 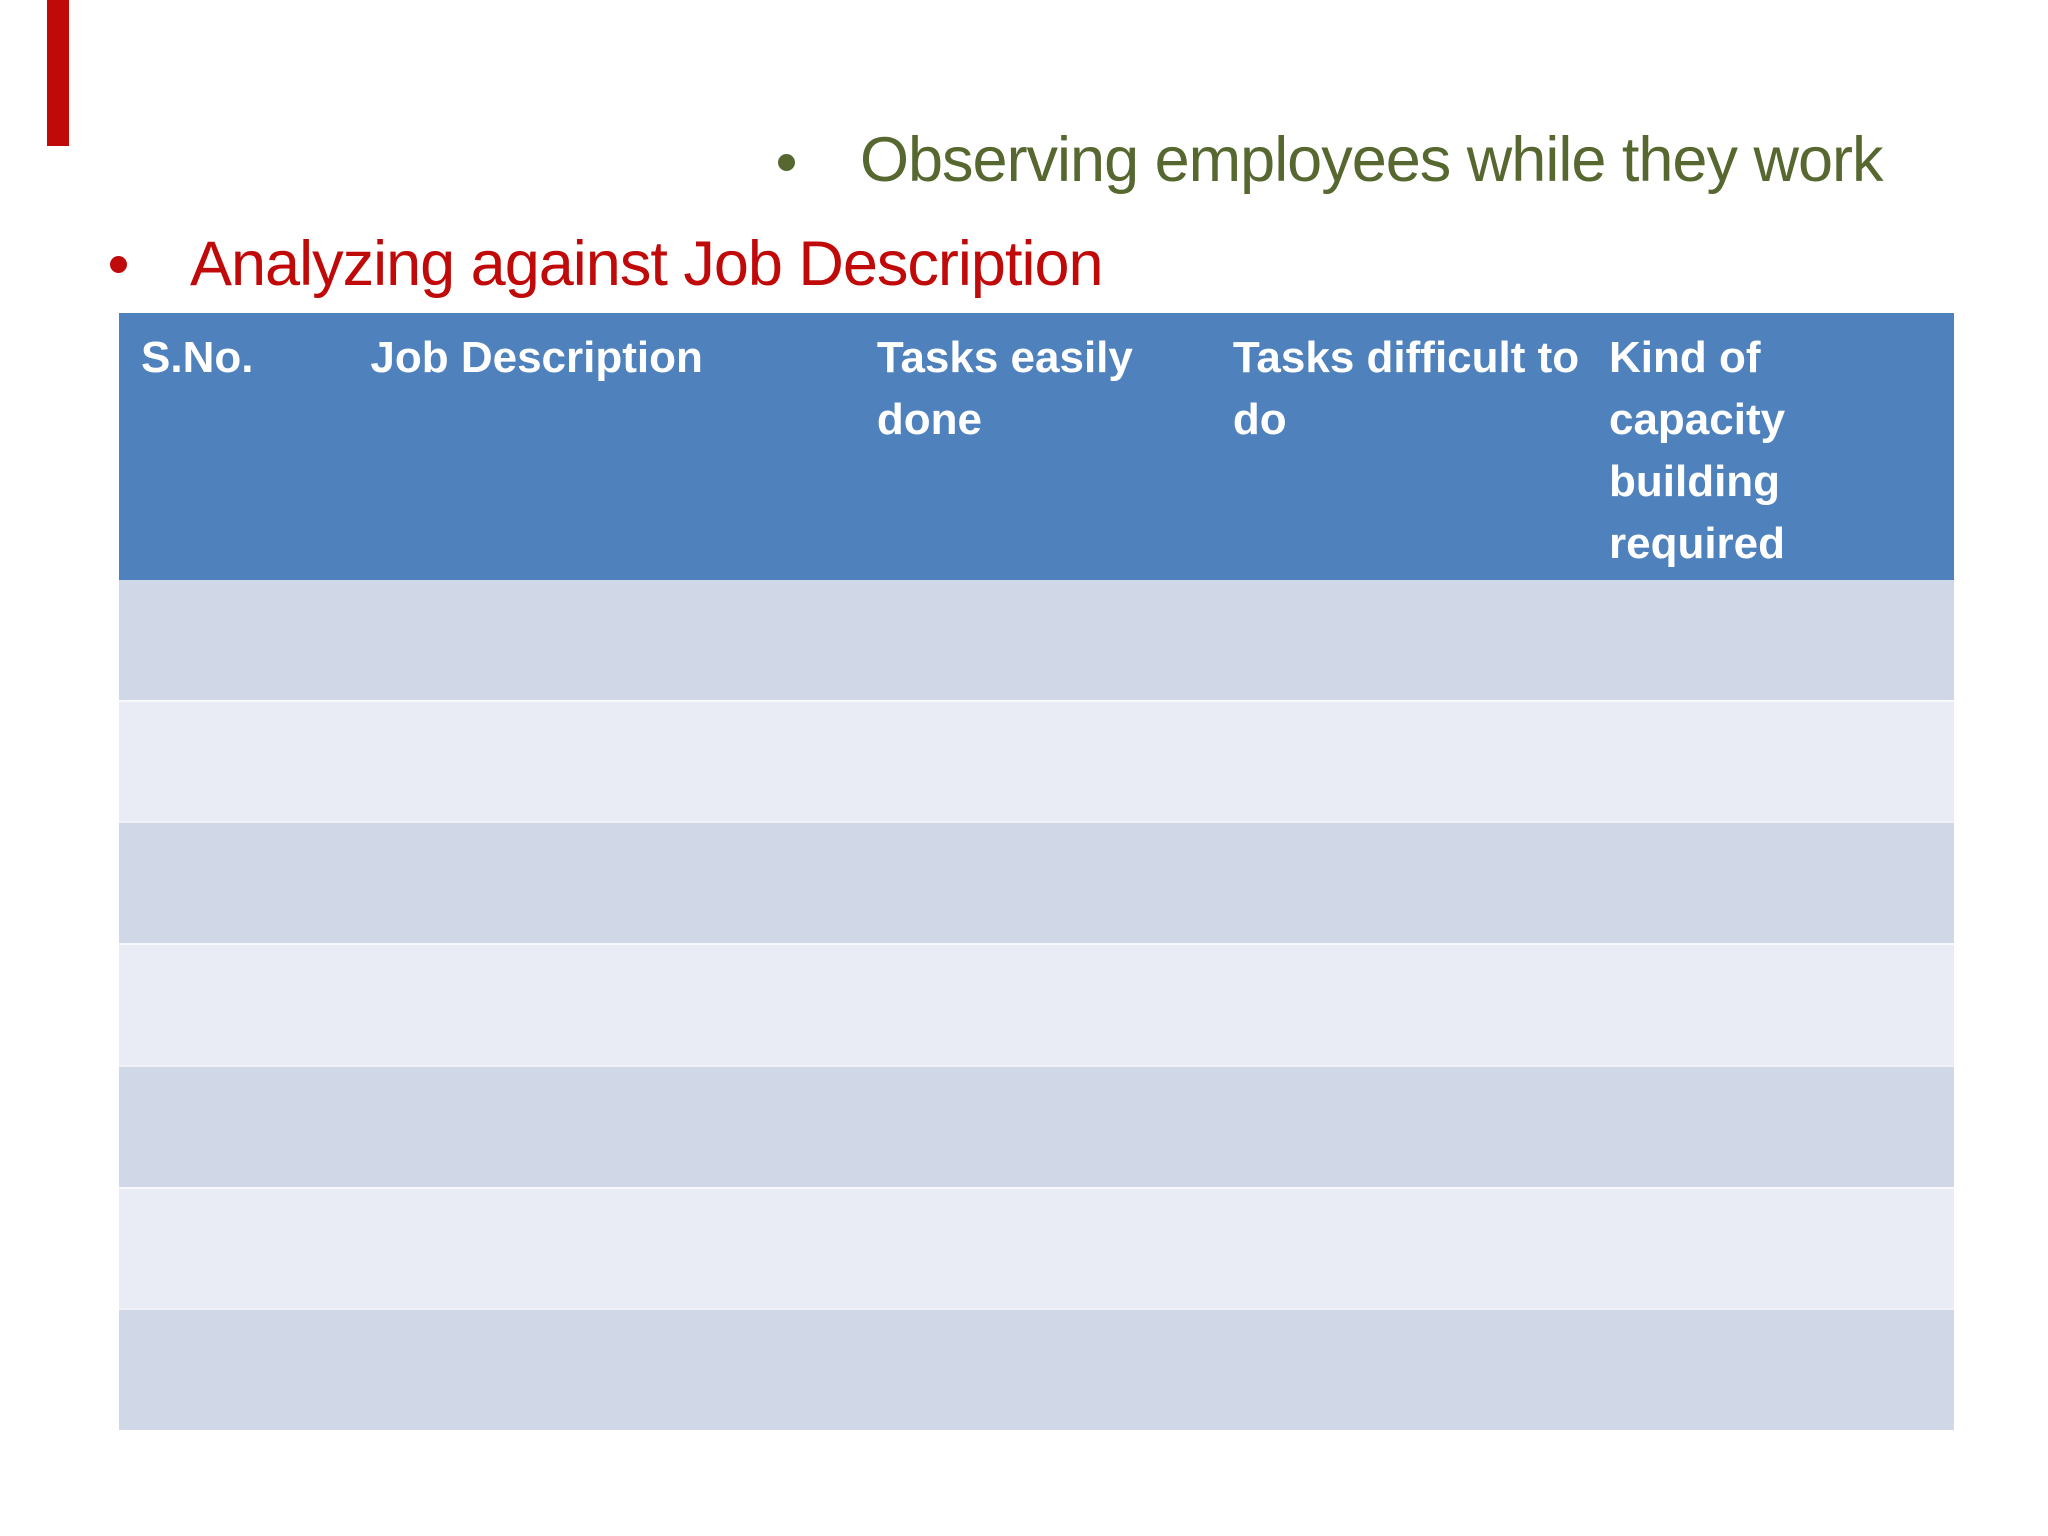 What do you see at coordinates (197, 357) in the screenshot?
I see `column-header-label: S.No.` at bounding box center [197, 357].